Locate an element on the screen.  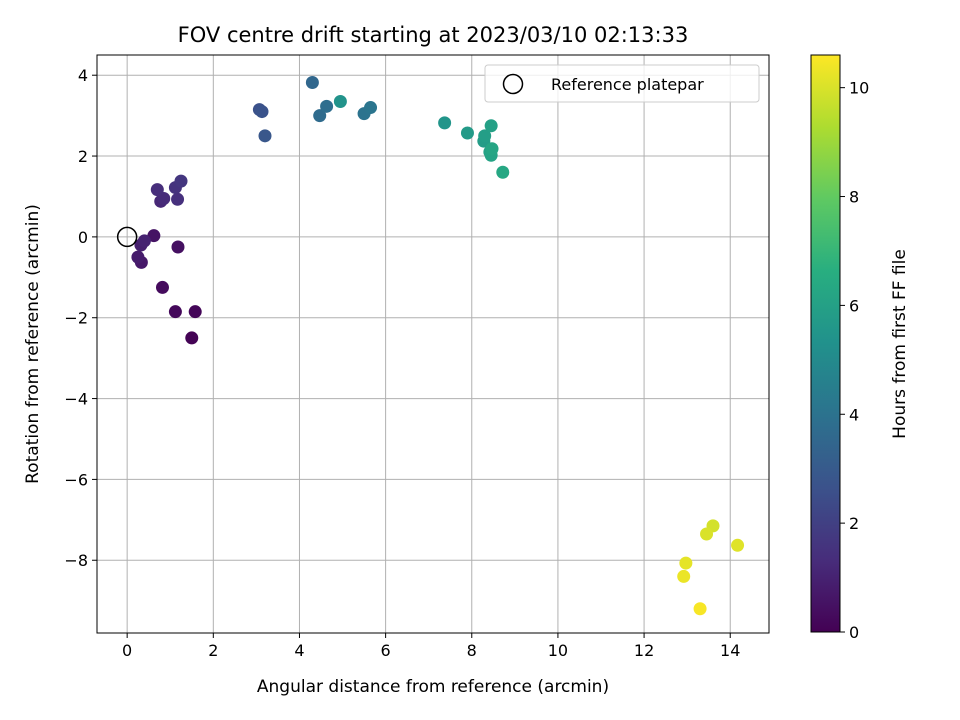
legend-box is located at coordinates (622, 83).